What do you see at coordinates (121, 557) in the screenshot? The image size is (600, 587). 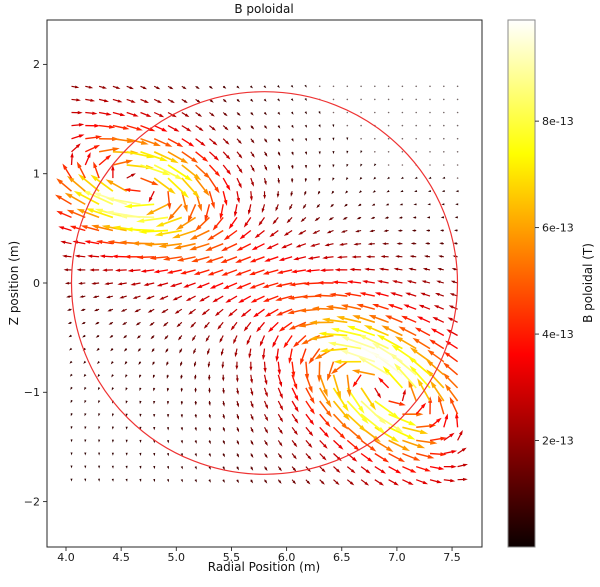 I see `x-tick-label: 4.5` at bounding box center [121, 557].